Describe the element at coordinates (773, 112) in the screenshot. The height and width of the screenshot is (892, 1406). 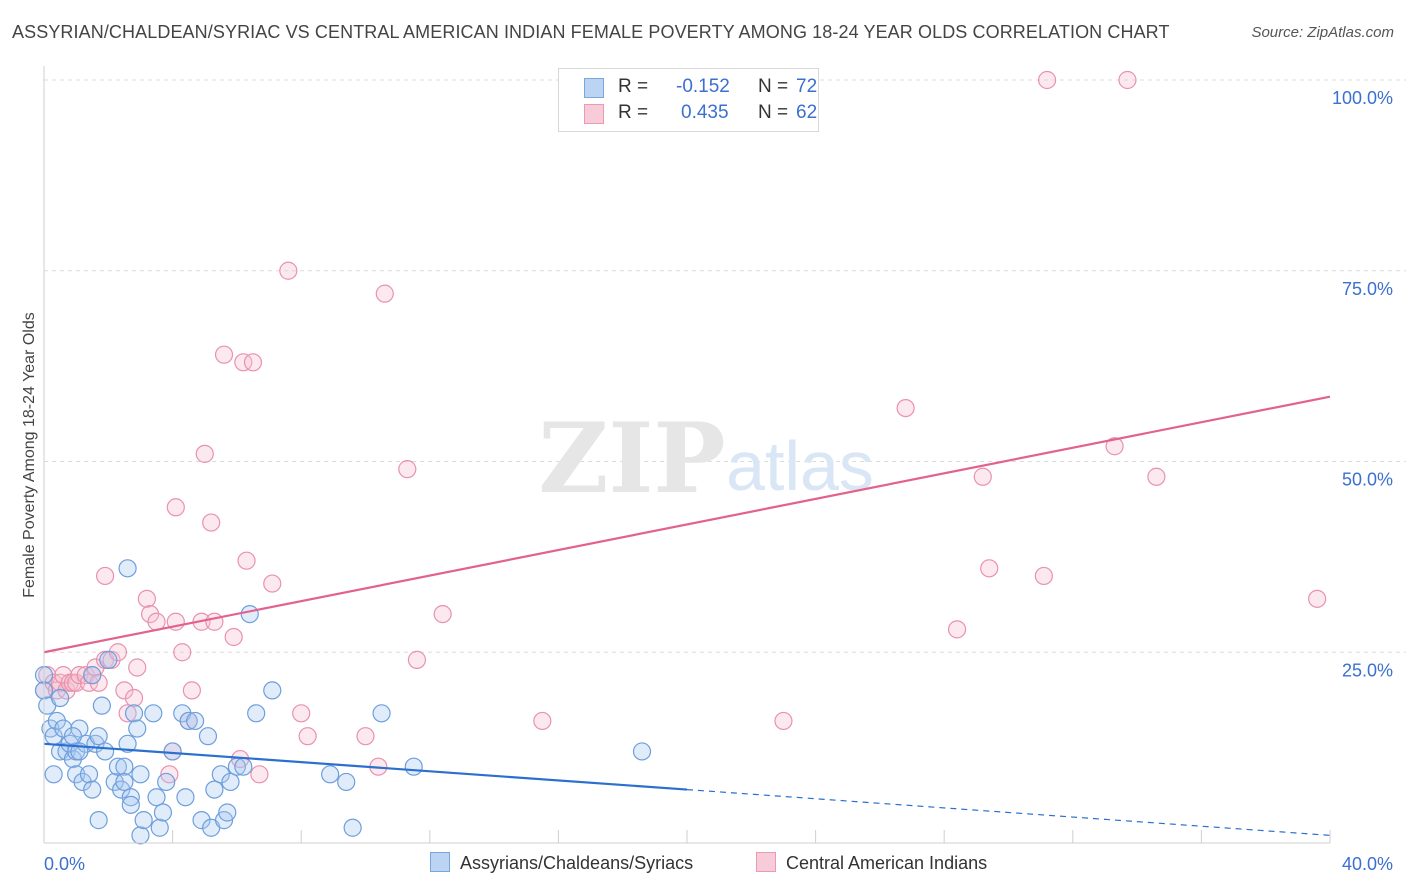
I see `legend-n-label: N =` at that location.